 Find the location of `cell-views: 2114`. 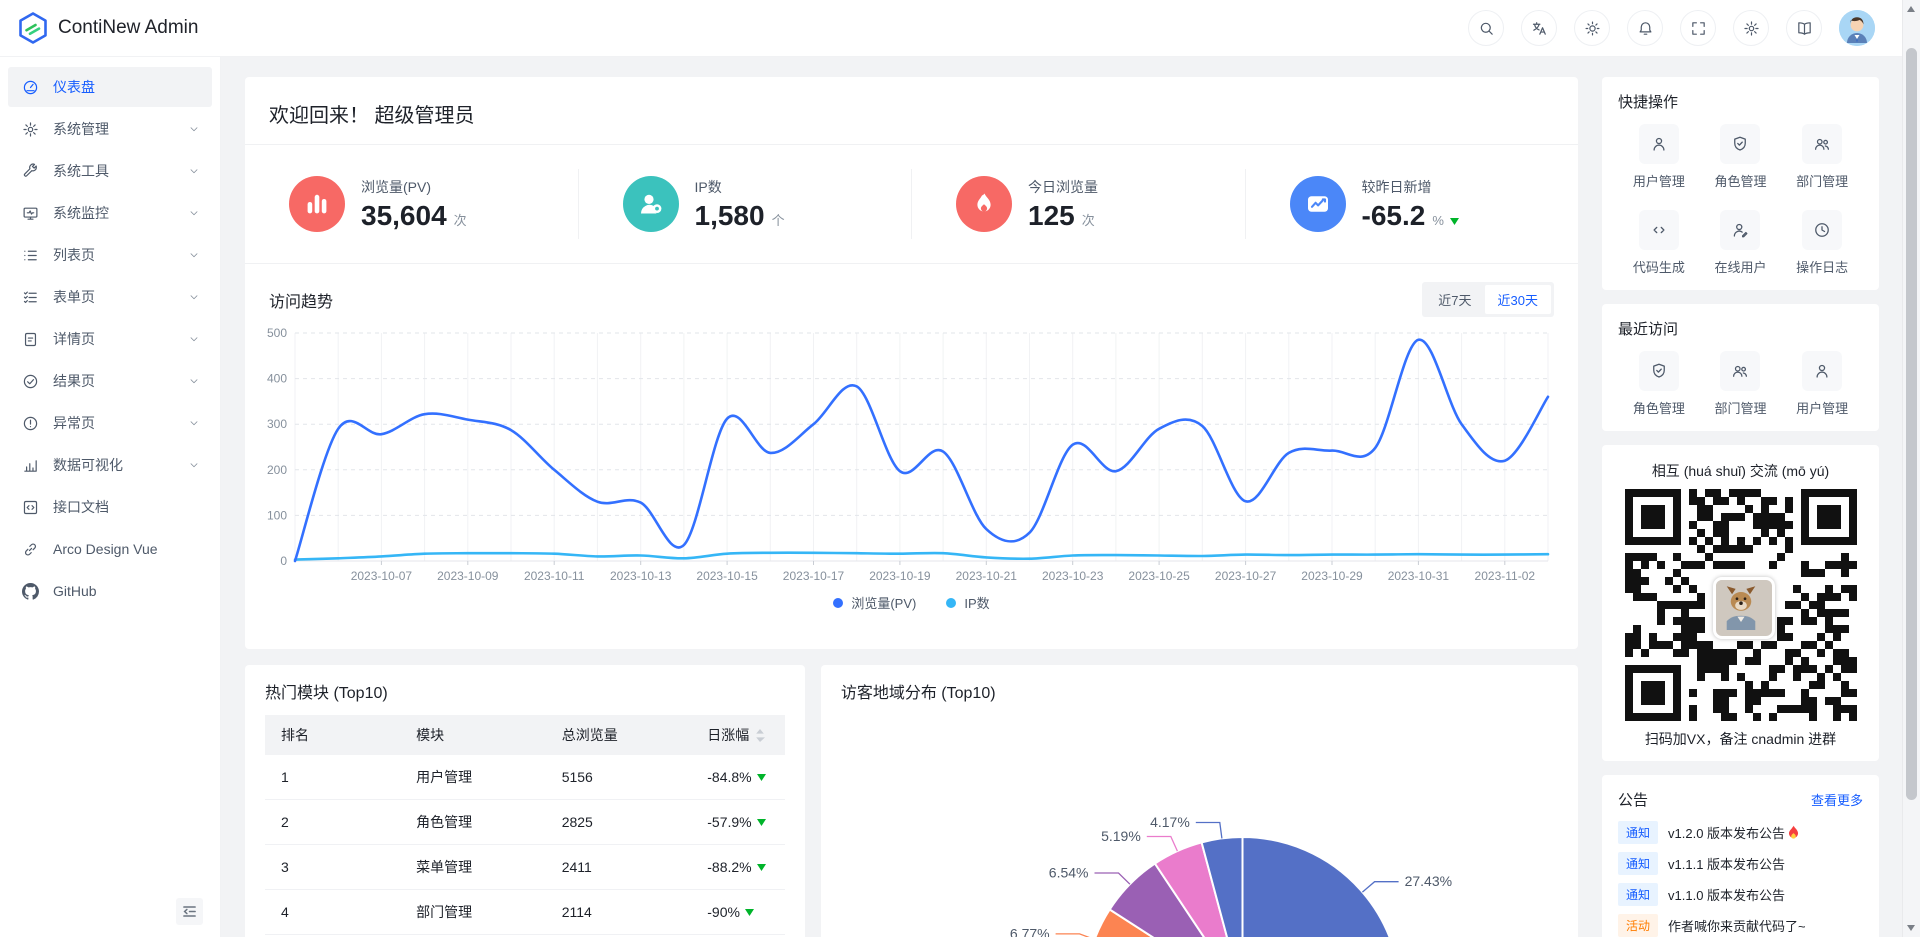

cell-views: 2114 is located at coordinates (618, 912).